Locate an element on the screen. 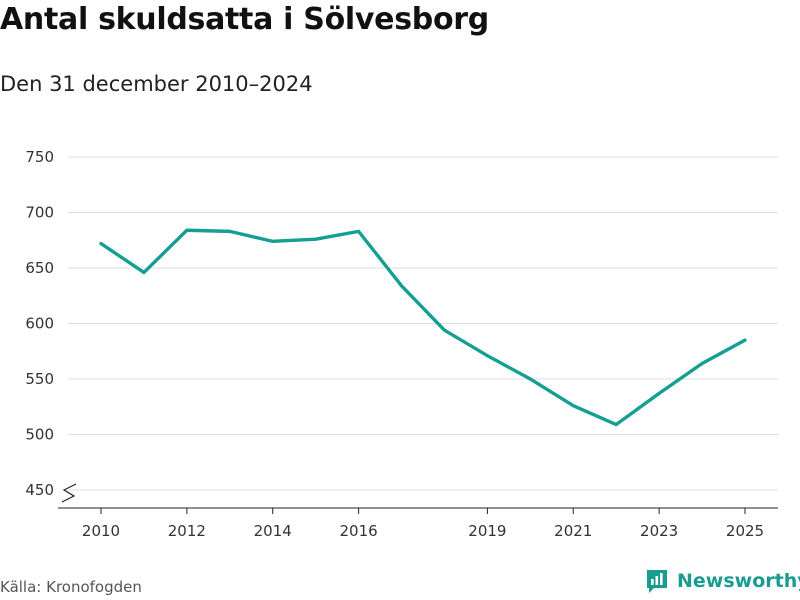 This screenshot has height=600, width=800. x-tick-label: 2021 is located at coordinates (573, 531).